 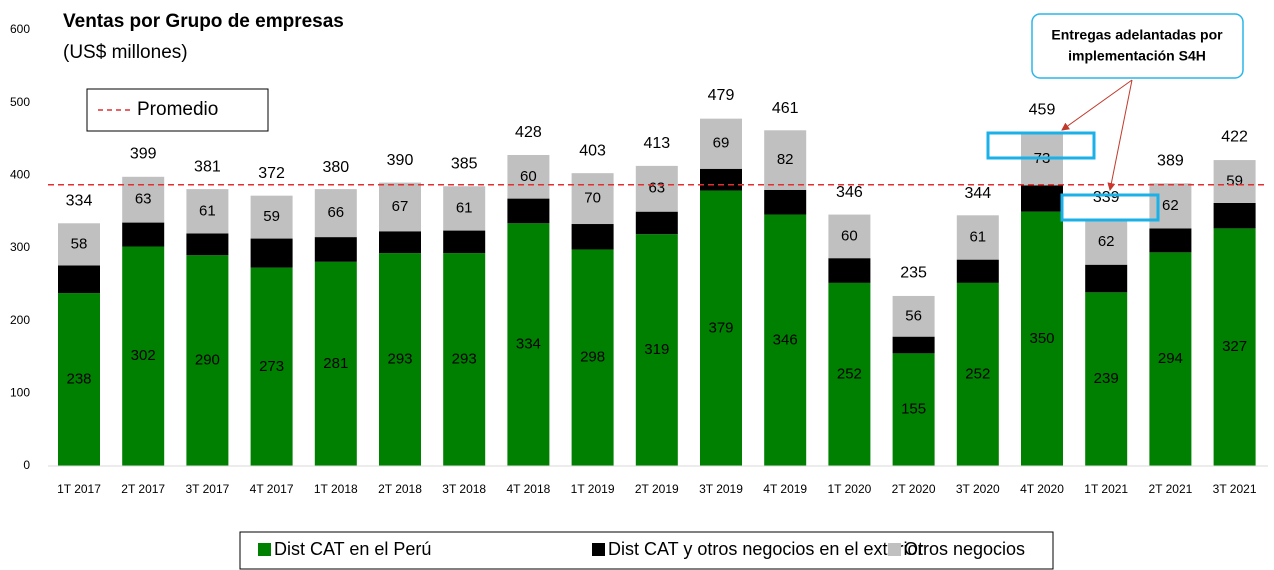 I want to click on legend-label: Otros negocios, so click(x=964, y=549).